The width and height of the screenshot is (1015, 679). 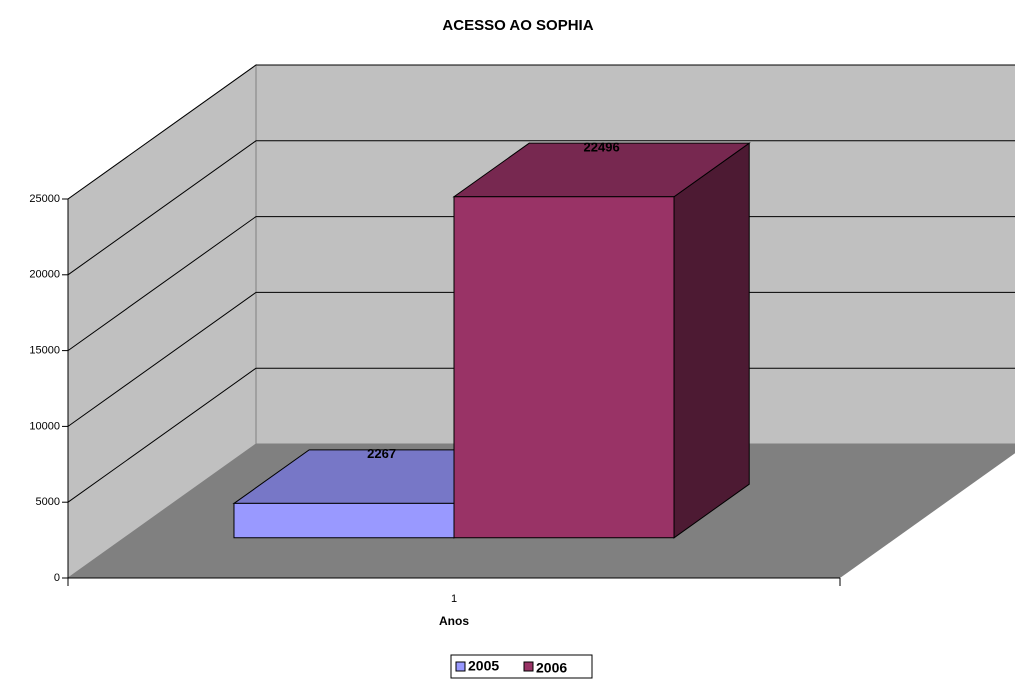 I want to click on legend-label: 2006, so click(x=551, y=668).